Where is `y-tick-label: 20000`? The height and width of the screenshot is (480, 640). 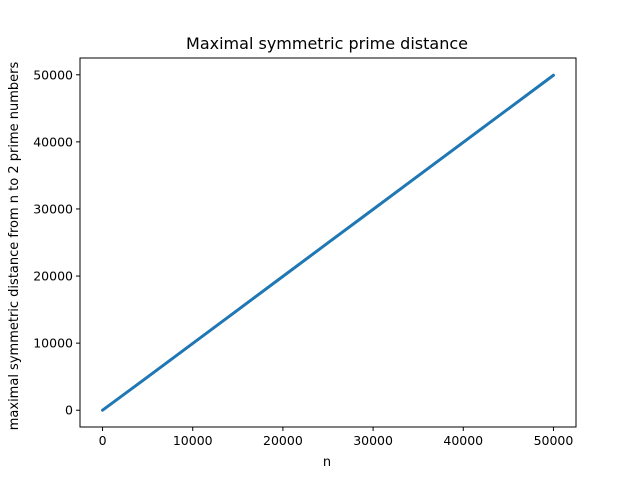
y-tick-label: 20000 is located at coordinates (53, 276).